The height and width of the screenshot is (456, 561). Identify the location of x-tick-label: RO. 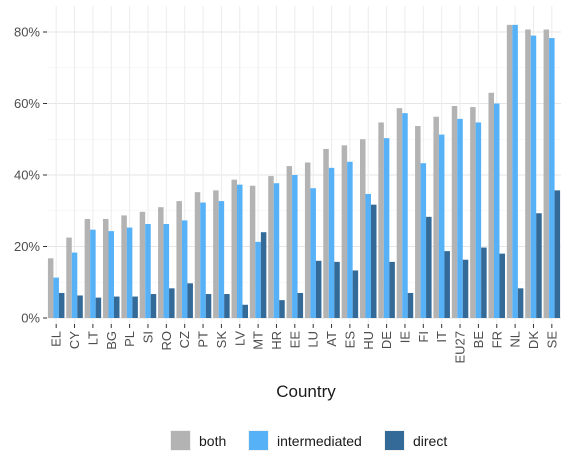
(166, 341).